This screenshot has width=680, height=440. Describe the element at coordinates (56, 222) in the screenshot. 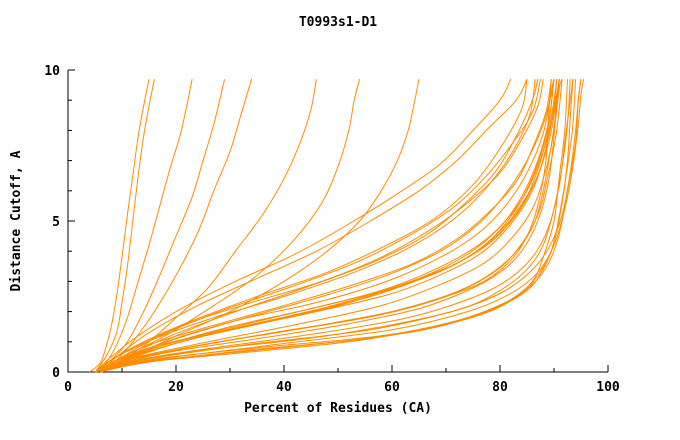

I see `y-tick-label: 5` at that location.